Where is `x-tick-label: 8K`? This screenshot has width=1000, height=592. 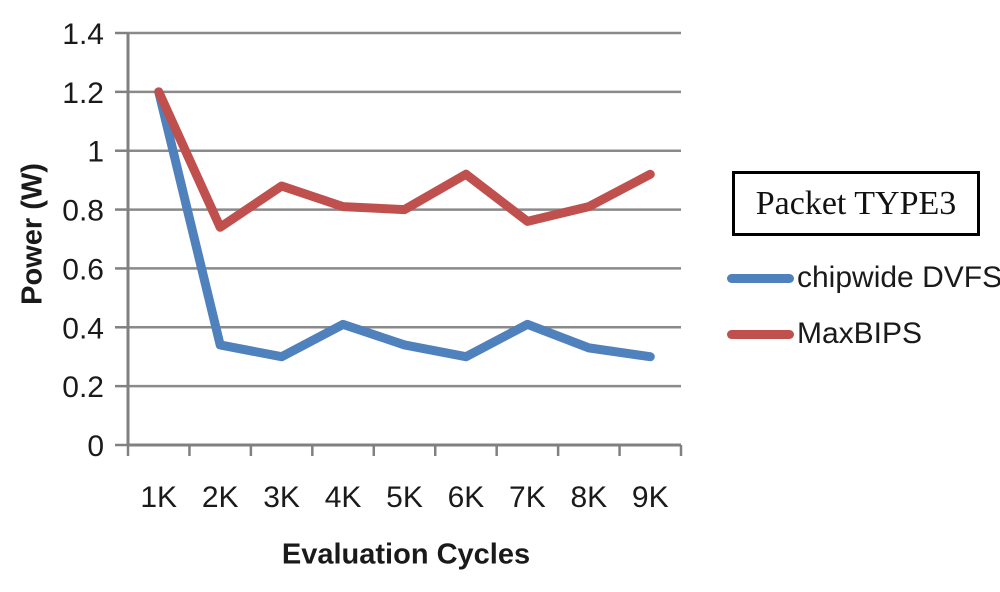 x-tick-label: 8K is located at coordinates (588, 497).